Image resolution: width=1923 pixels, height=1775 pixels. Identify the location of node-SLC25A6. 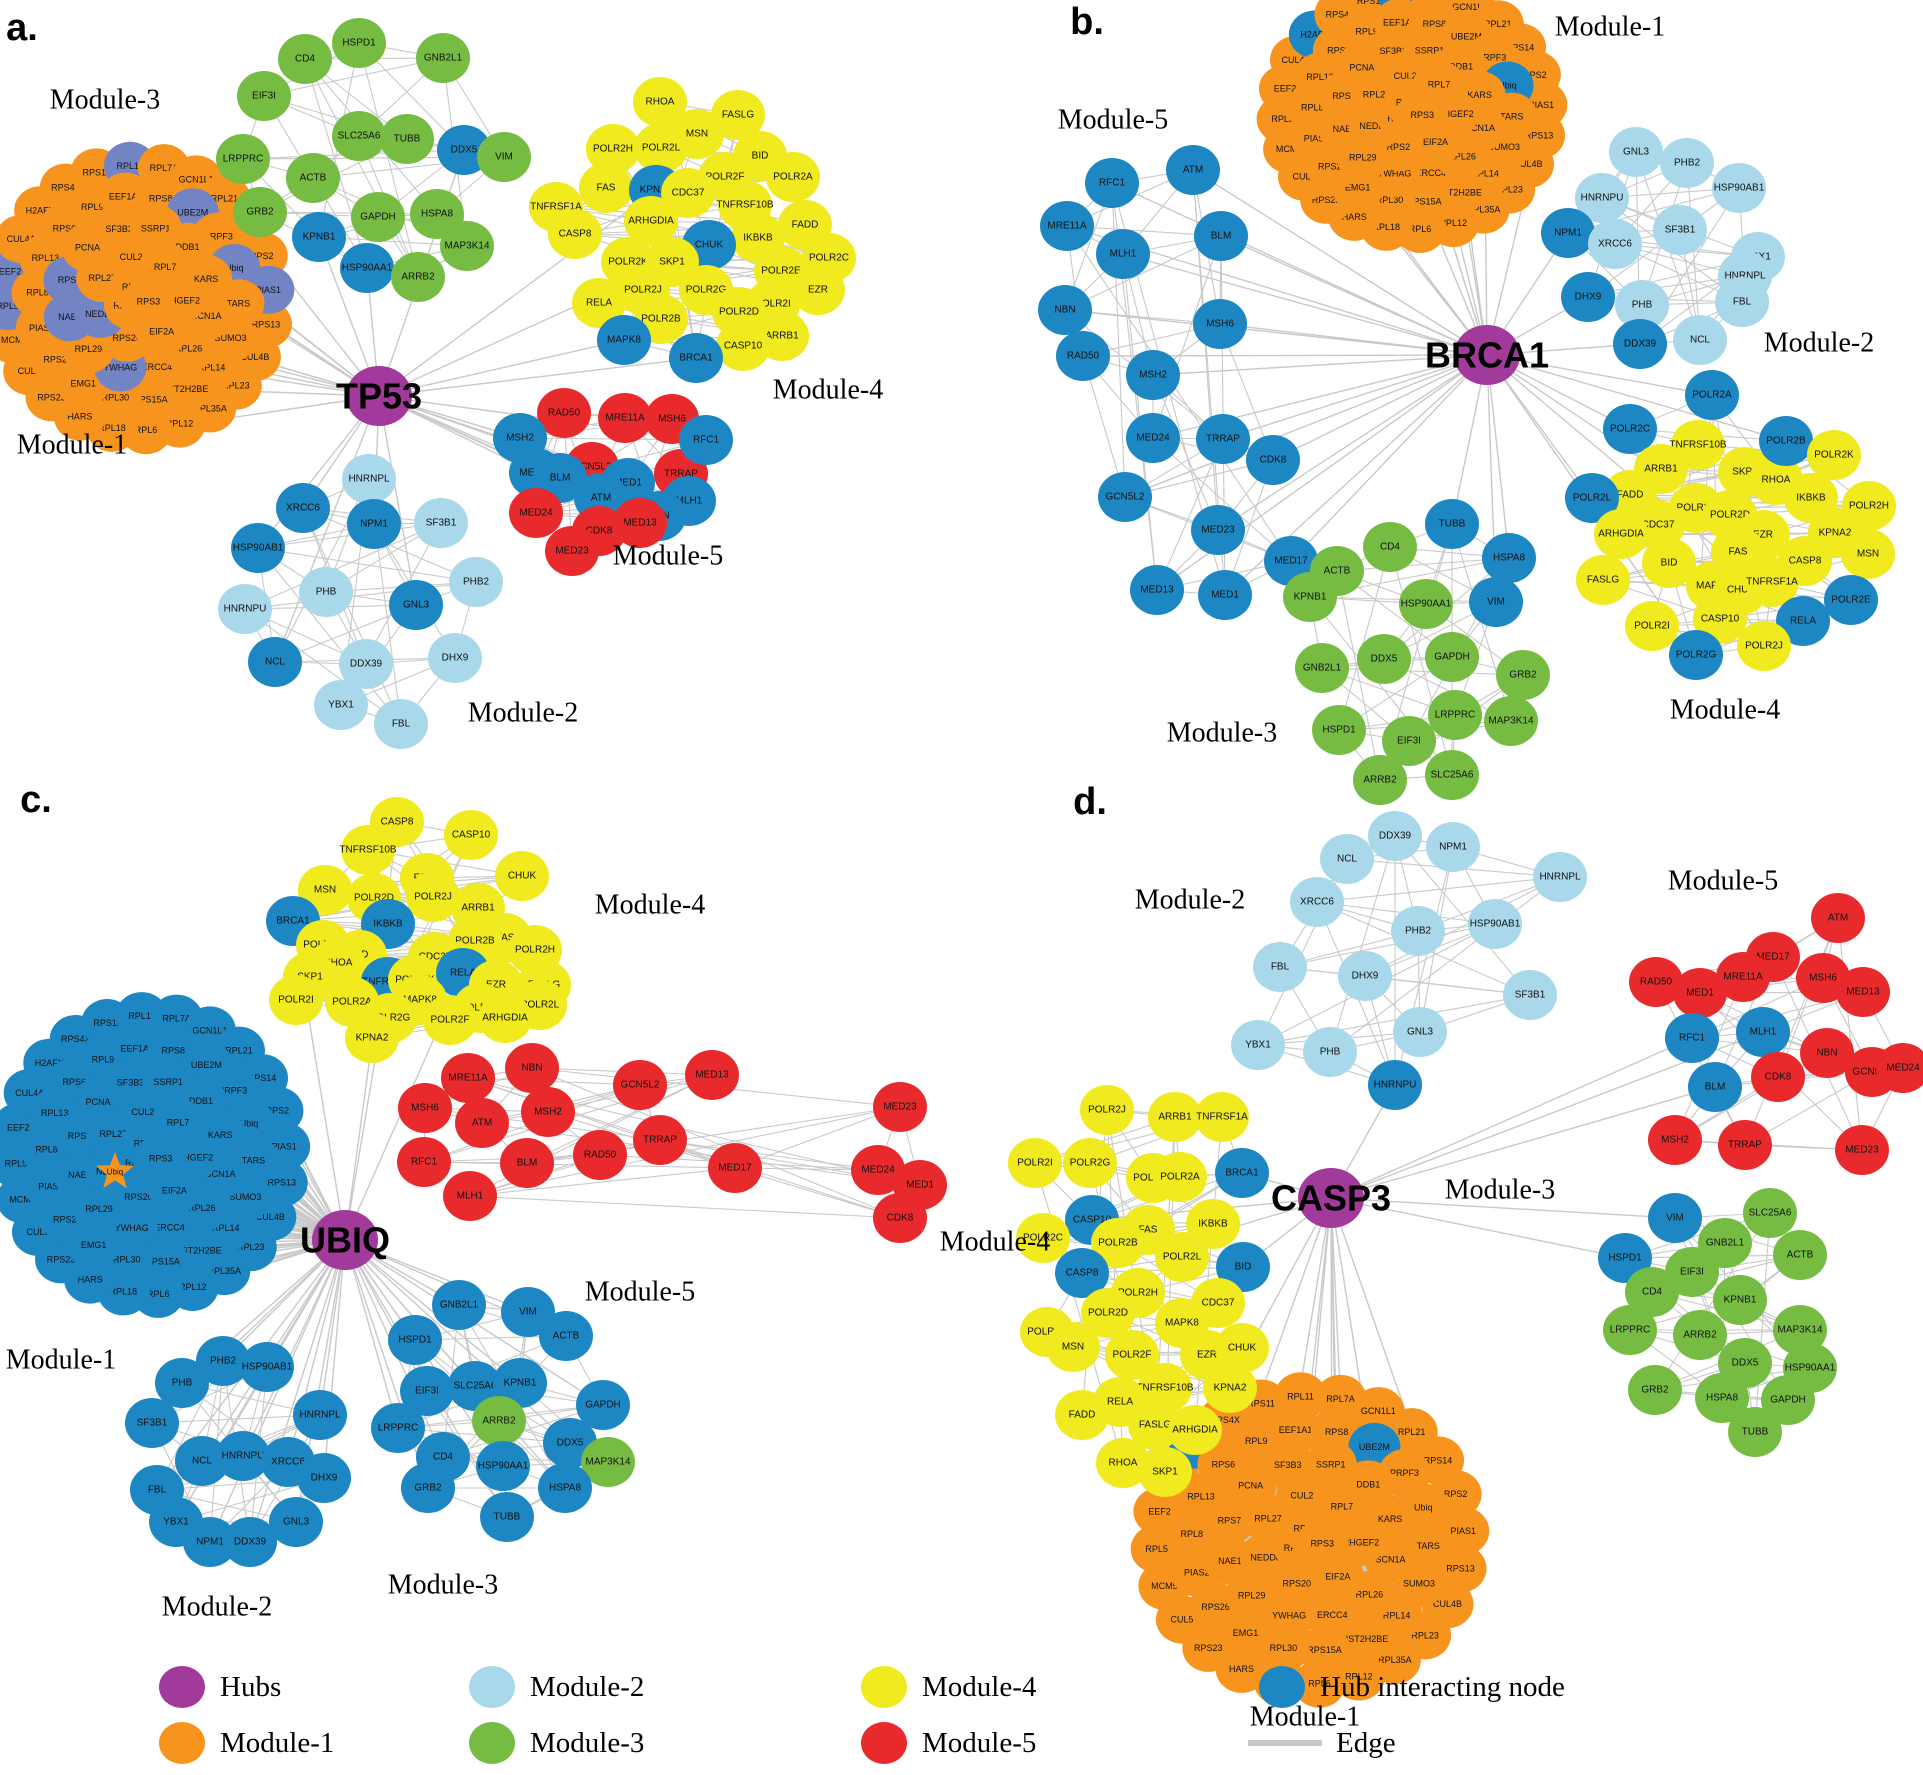
(1452, 775).